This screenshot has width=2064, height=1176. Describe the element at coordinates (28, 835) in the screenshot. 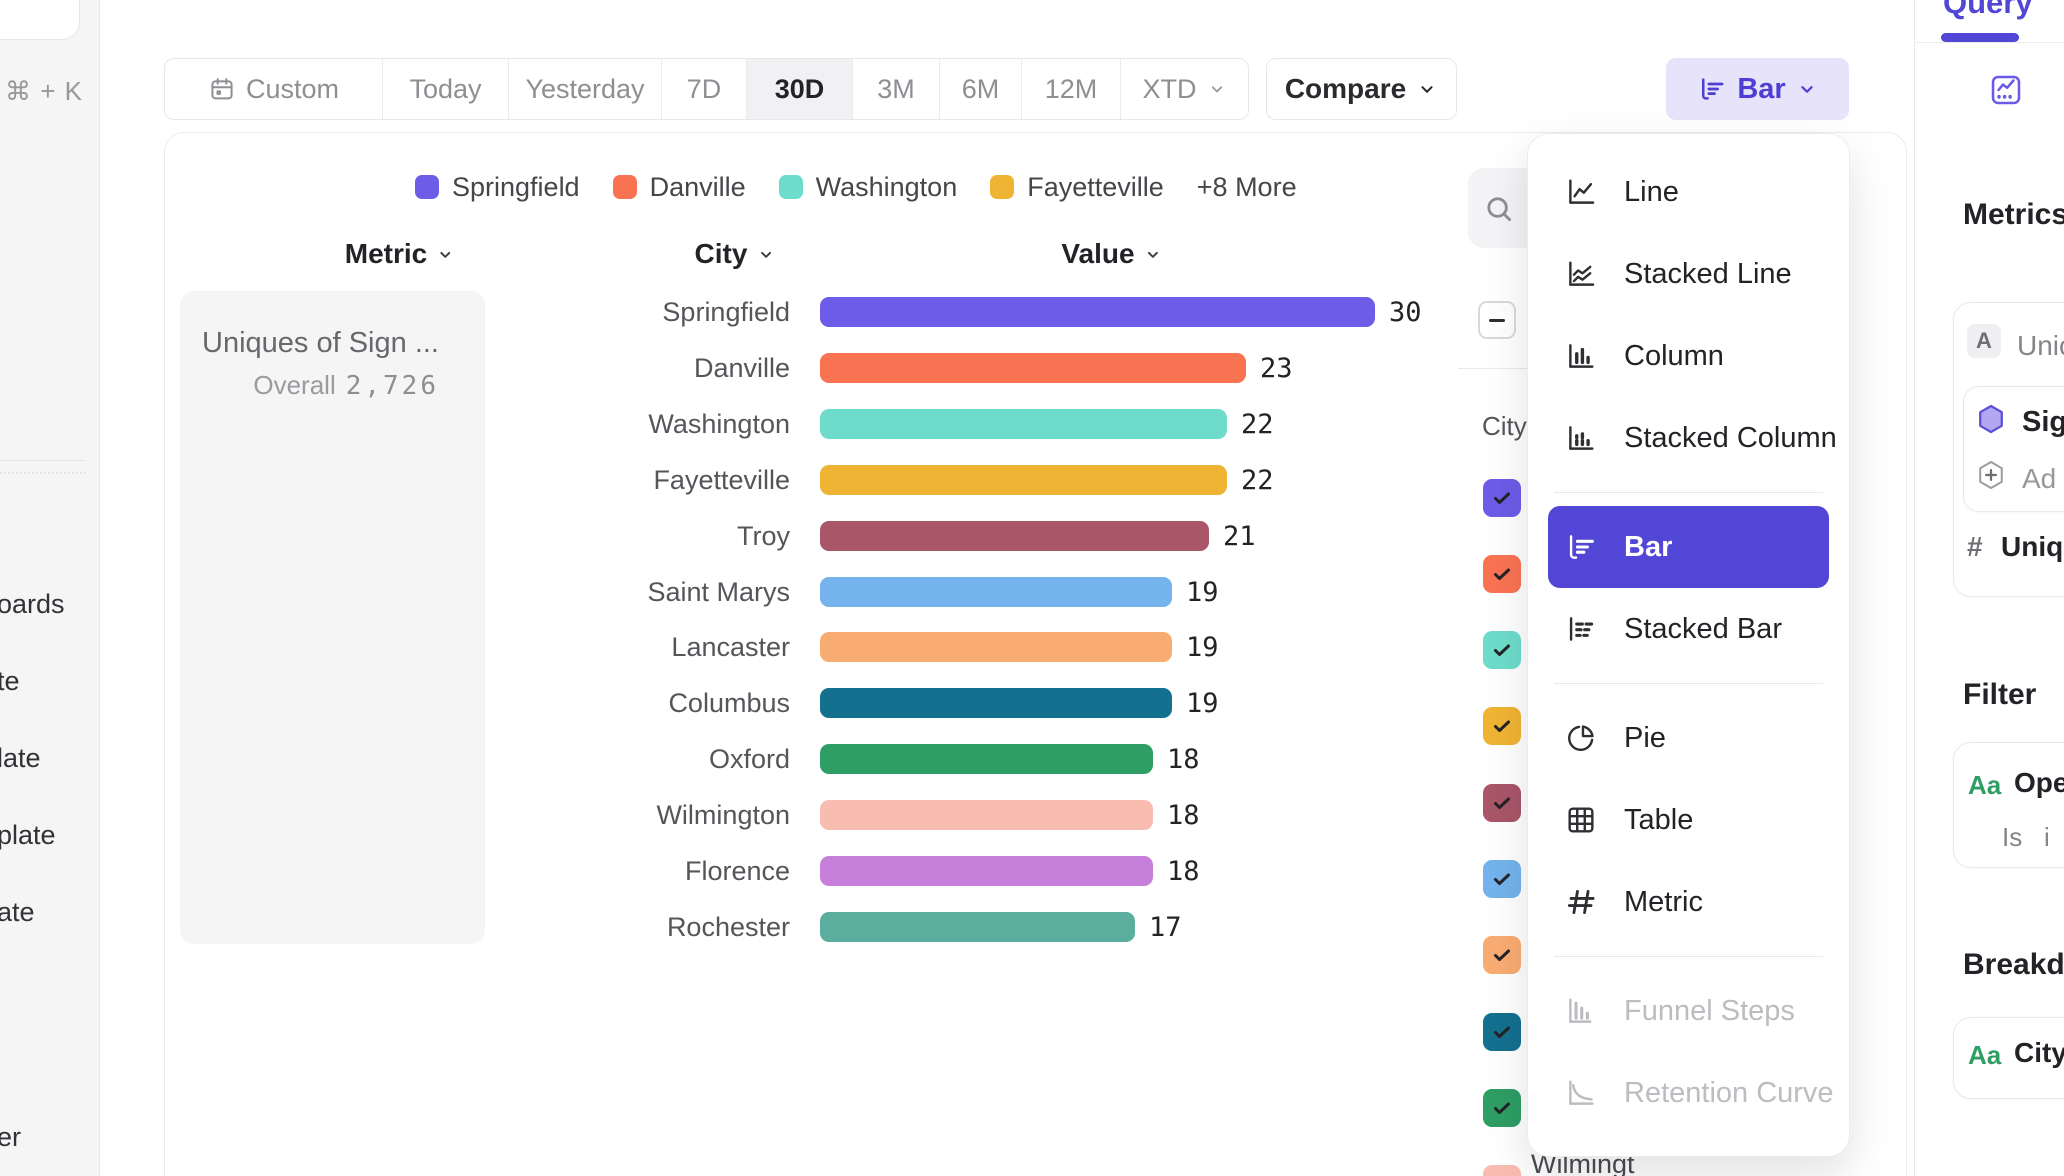

I see `sidebar-item-plate: plate` at that location.